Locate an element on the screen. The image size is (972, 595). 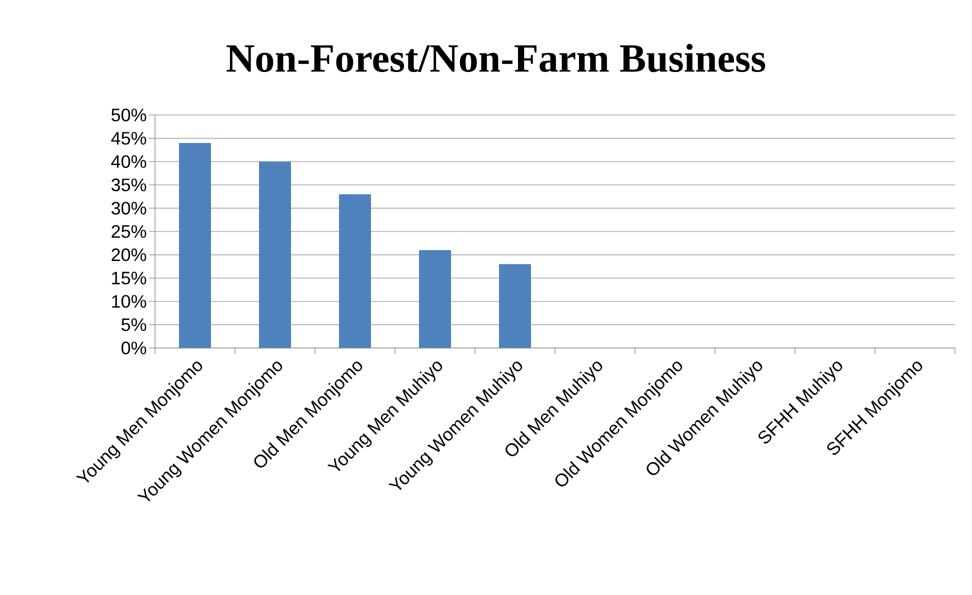
y-tick-label: 15% is located at coordinates (129, 278).